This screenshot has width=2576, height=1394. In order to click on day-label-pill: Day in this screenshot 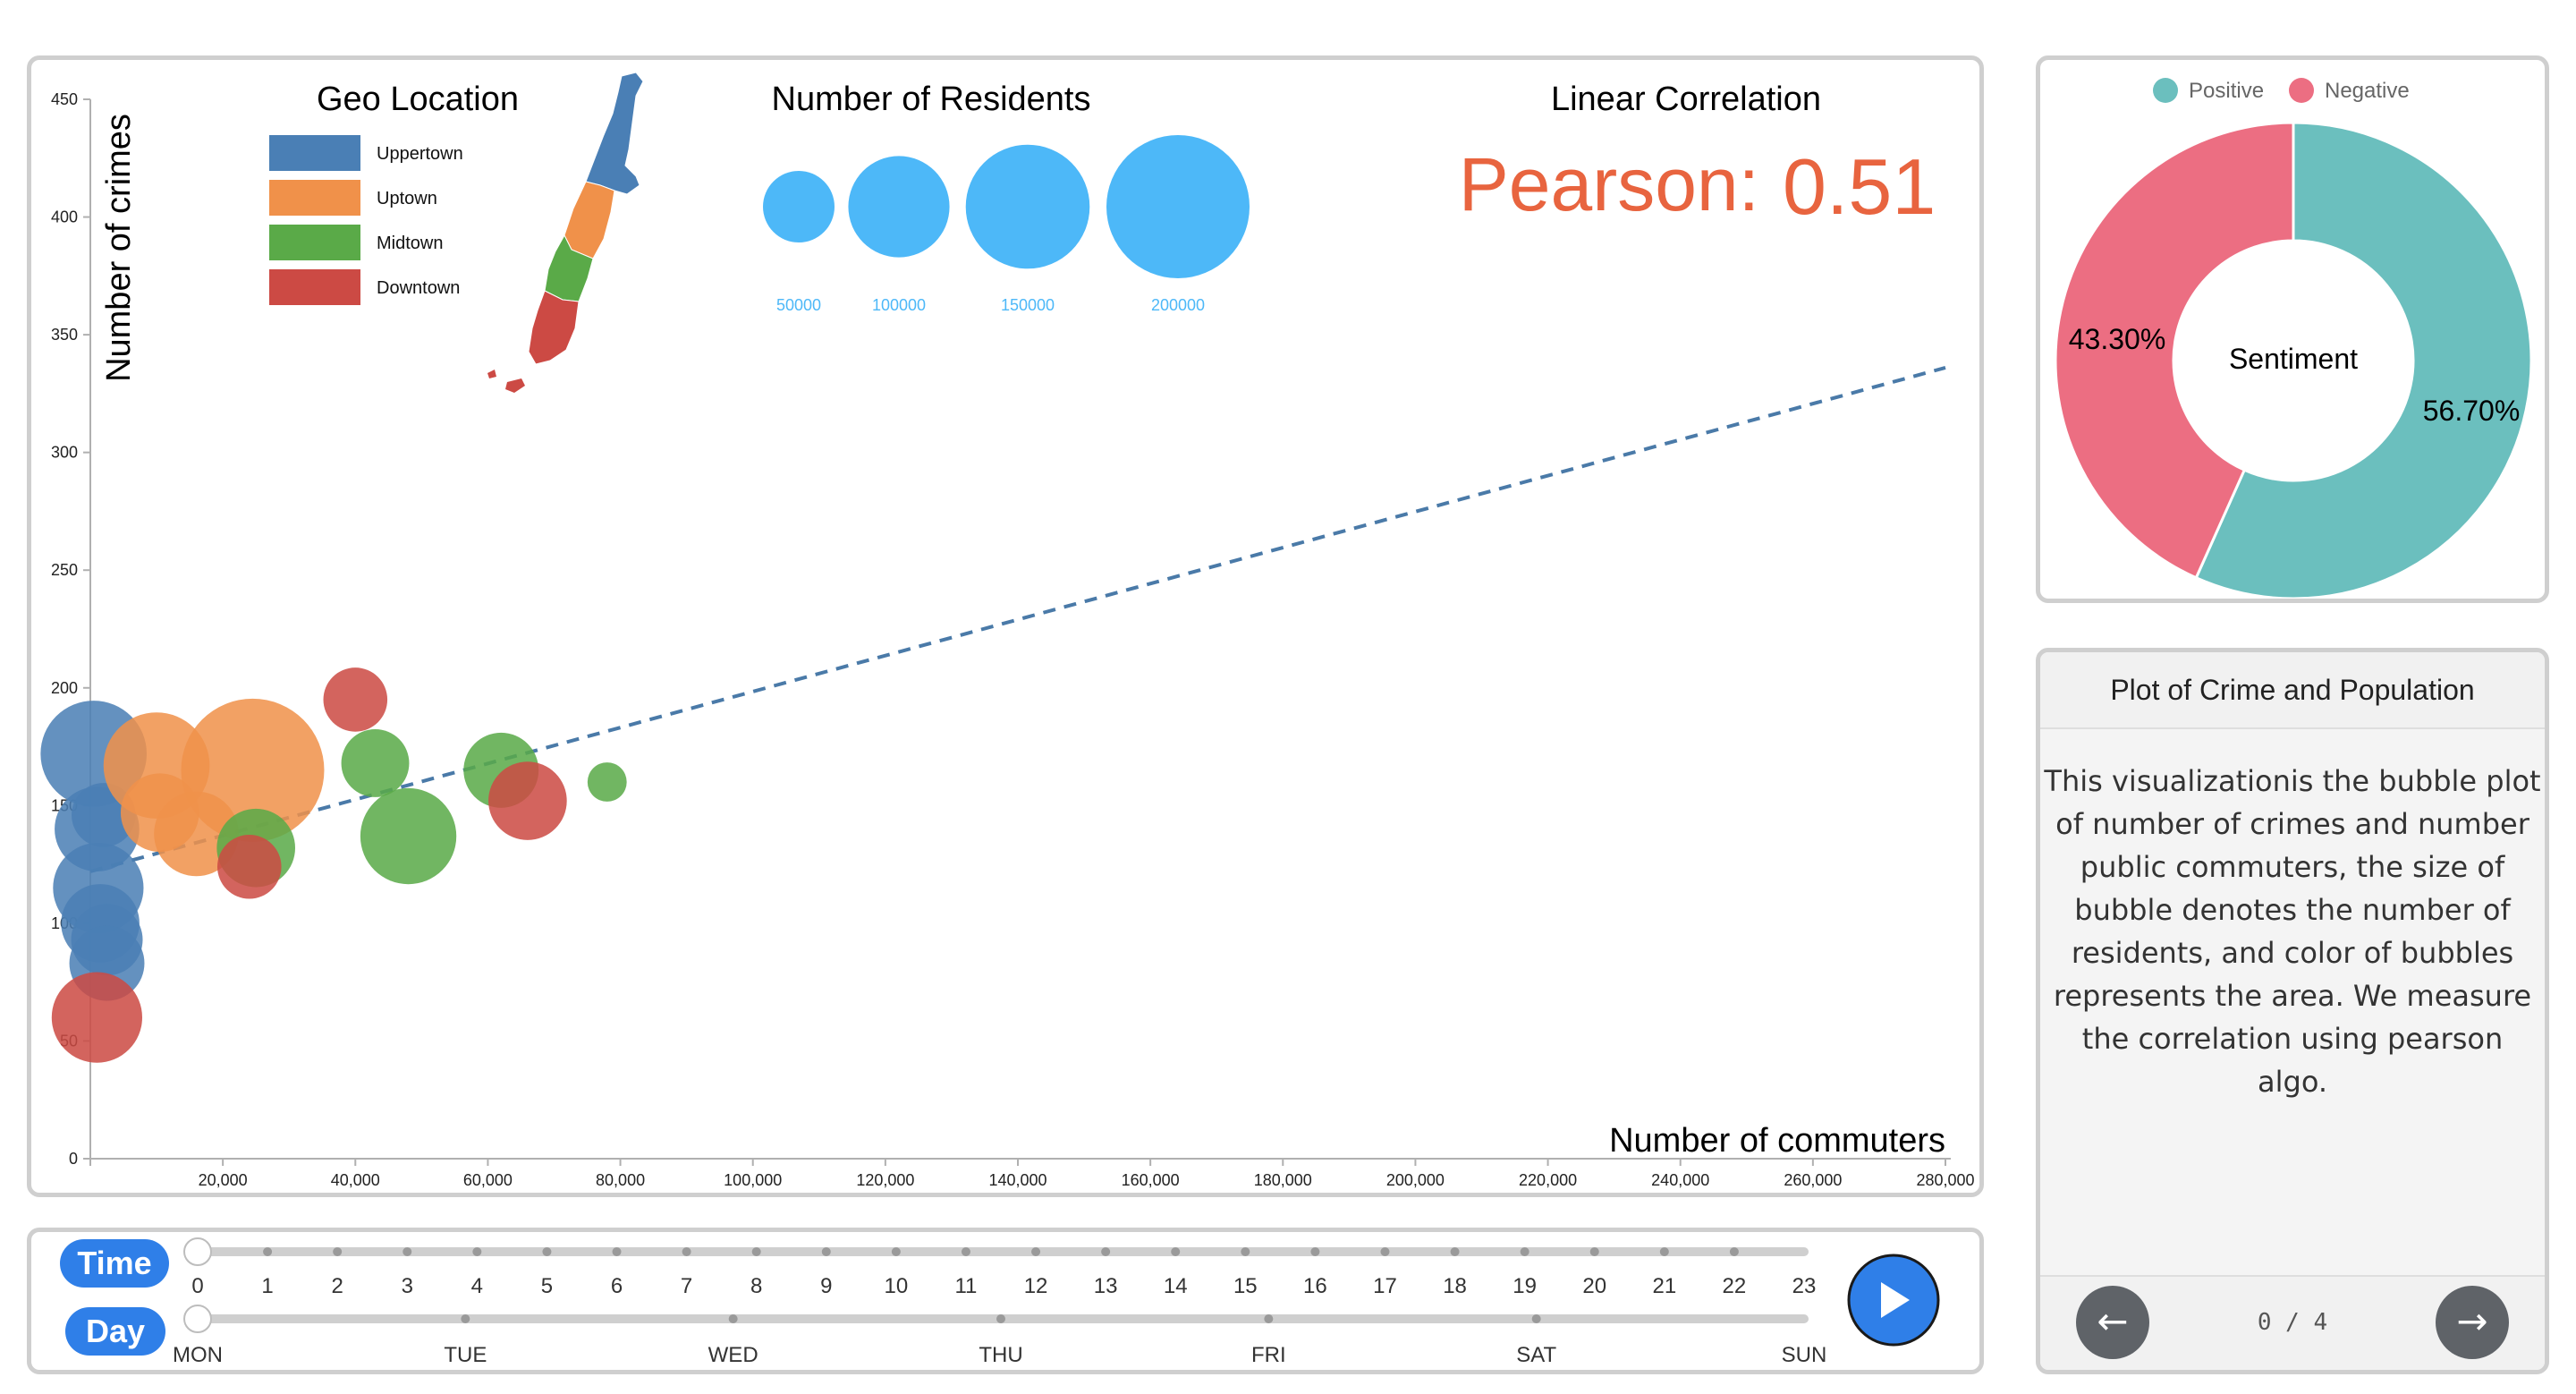, I will do `click(115, 1331)`.